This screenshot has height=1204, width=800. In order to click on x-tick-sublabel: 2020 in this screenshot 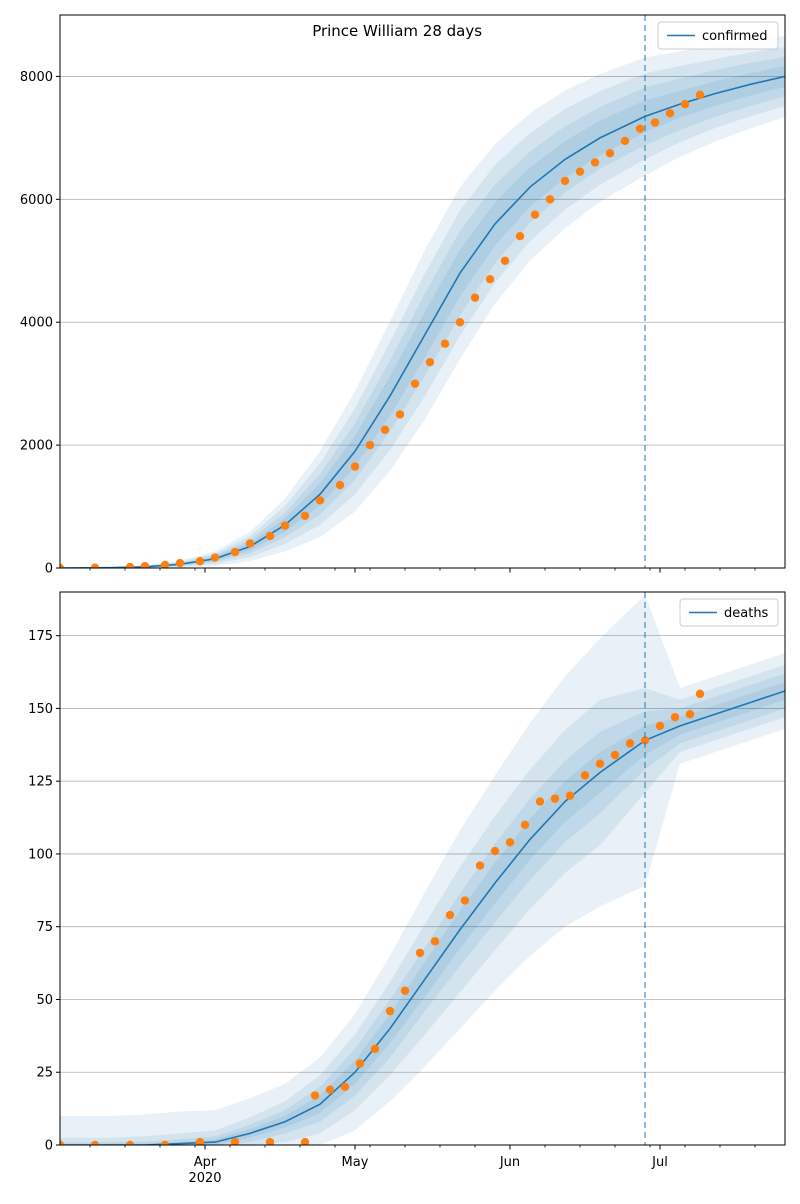, I will do `click(204, 1178)`.